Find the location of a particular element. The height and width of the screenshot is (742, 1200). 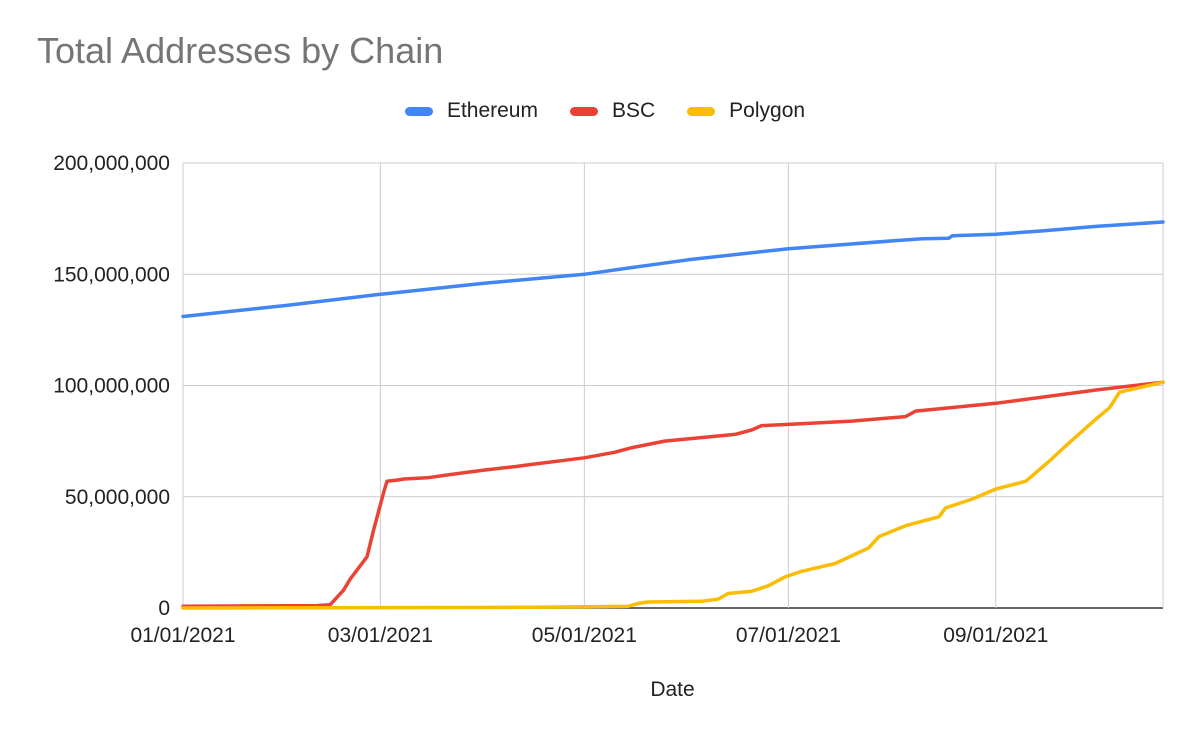

x-tick-label-2: 05/01/2021 is located at coordinates (584, 635).